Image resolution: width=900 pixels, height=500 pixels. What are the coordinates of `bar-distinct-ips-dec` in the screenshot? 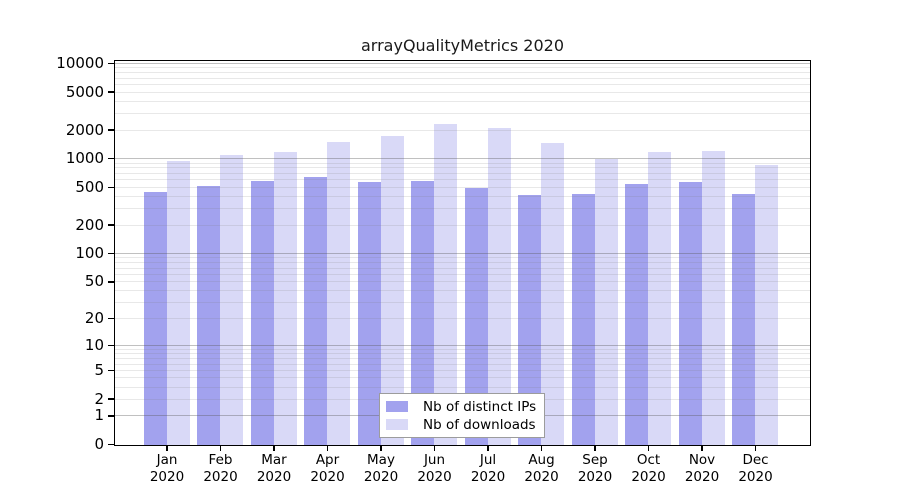 It's located at (743, 319).